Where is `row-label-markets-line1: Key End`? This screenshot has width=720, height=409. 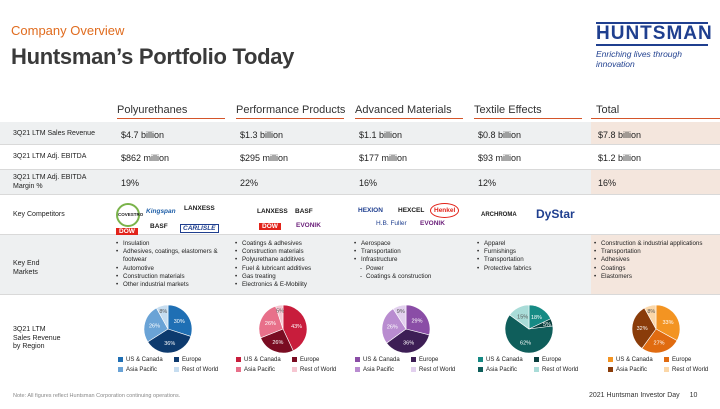 row-label-markets-line1: Key End is located at coordinates (26, 263).